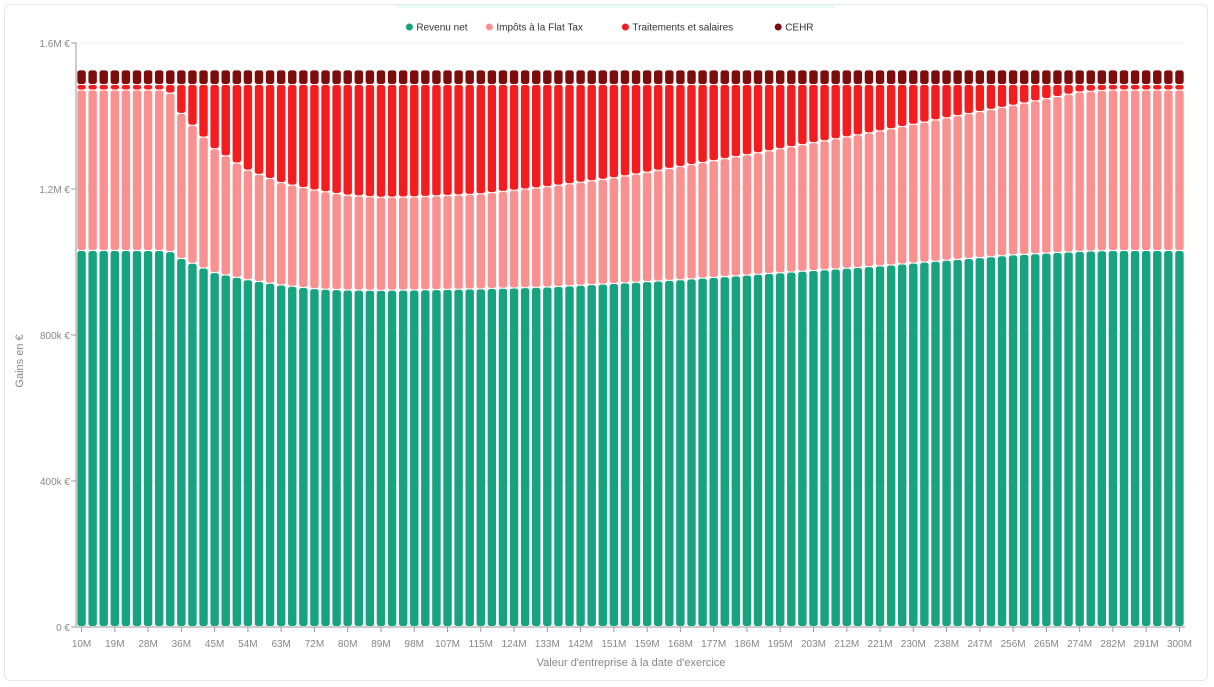  I want to click on x-tick-label: 177M, so click(713, 644).